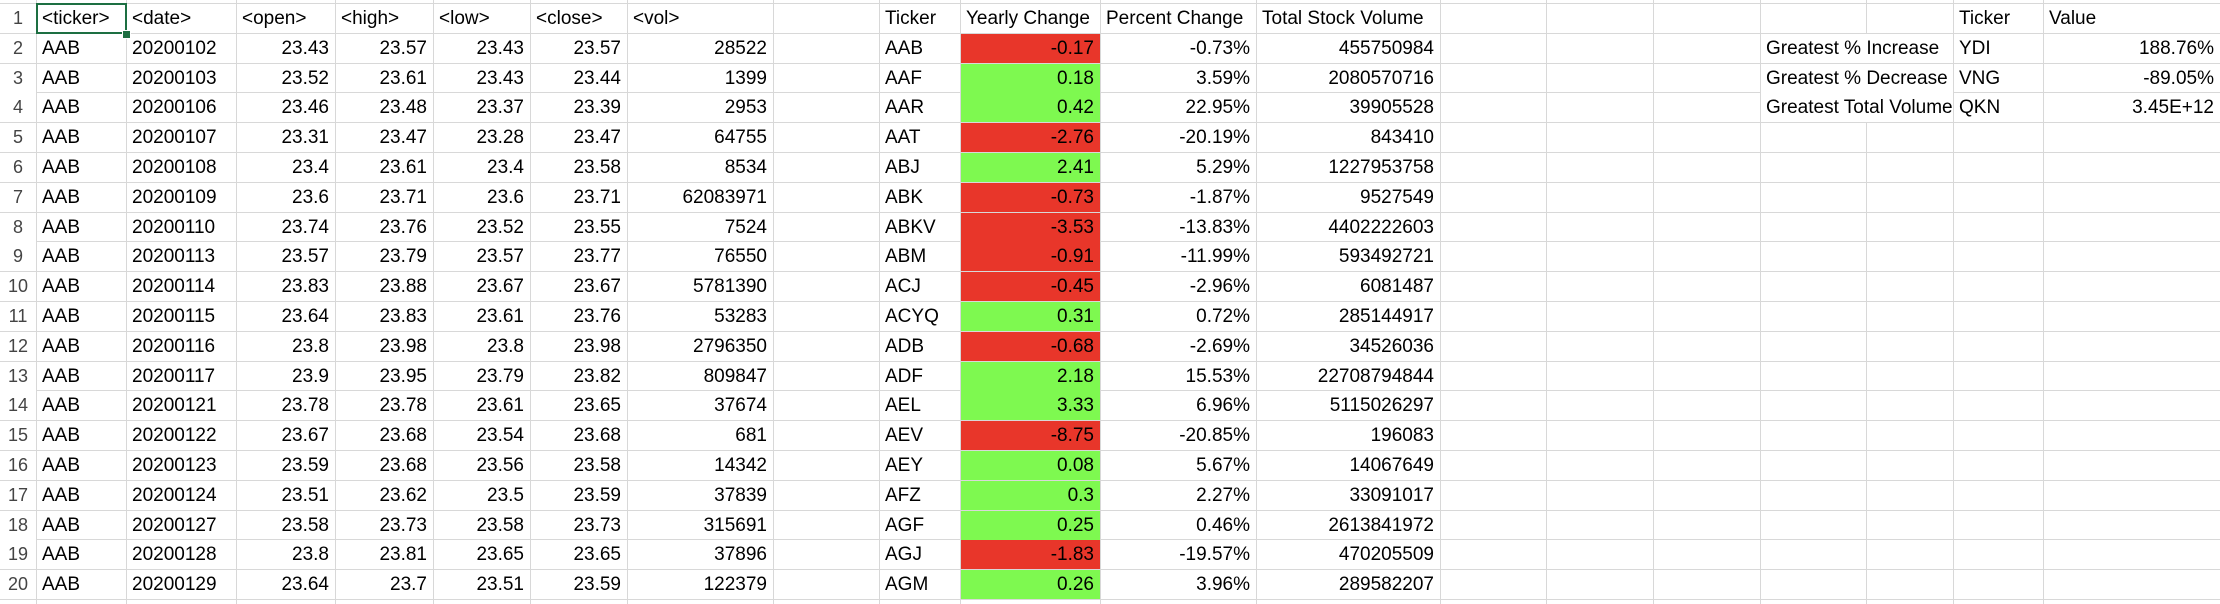 This screenshot has height=604, width=2220. I want to click on raw-data-cell: 20200106, so click(174, 108).